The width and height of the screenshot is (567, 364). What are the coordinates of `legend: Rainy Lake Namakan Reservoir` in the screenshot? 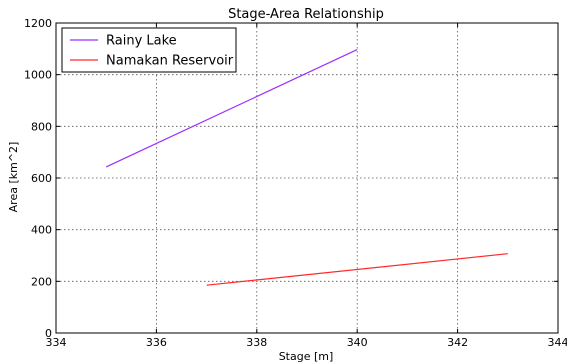 It's located at (149, 50).